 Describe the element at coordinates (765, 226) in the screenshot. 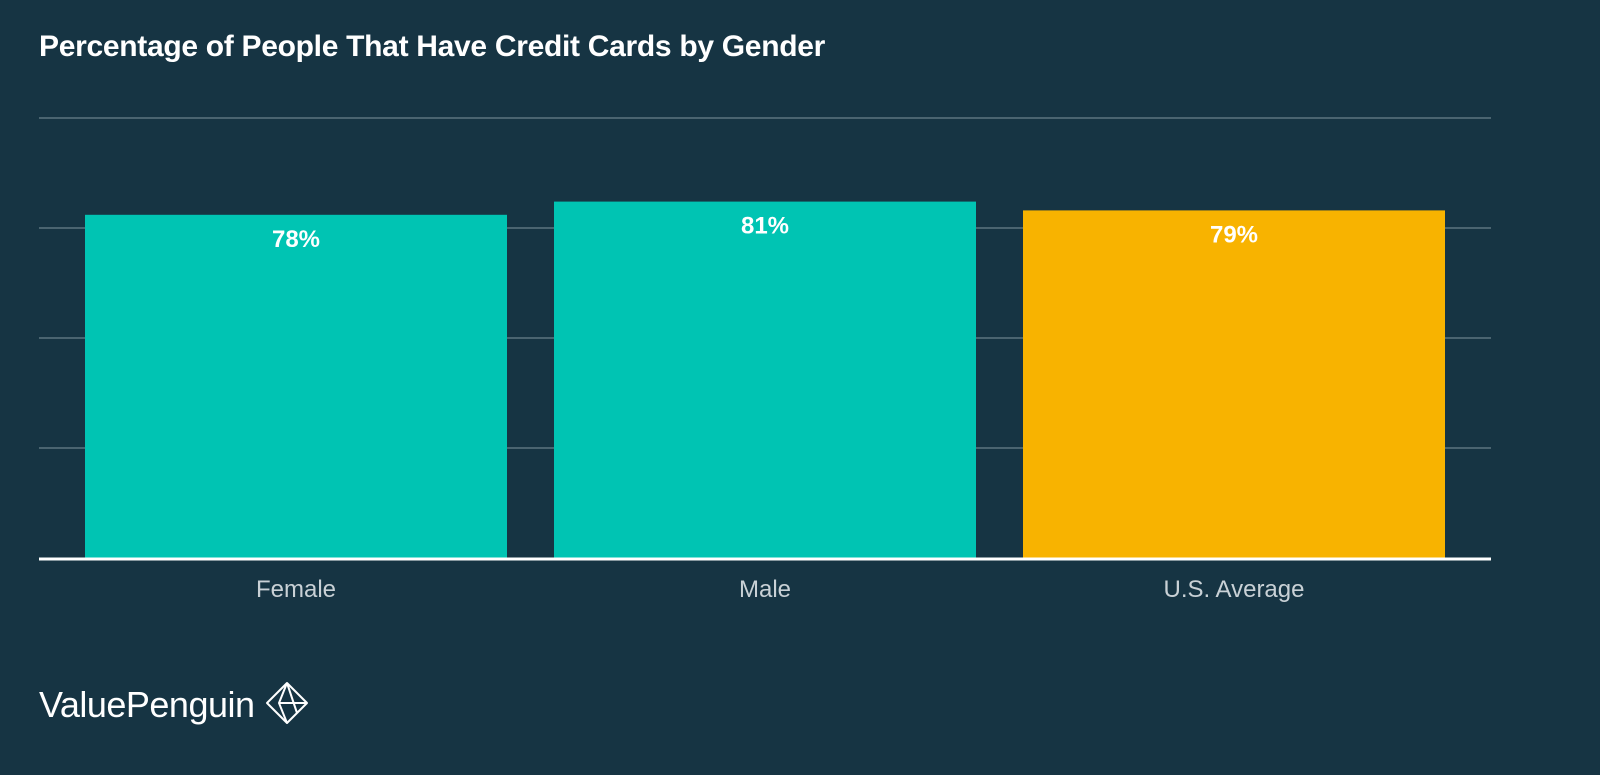

I see `data-label: 81%` at that location.